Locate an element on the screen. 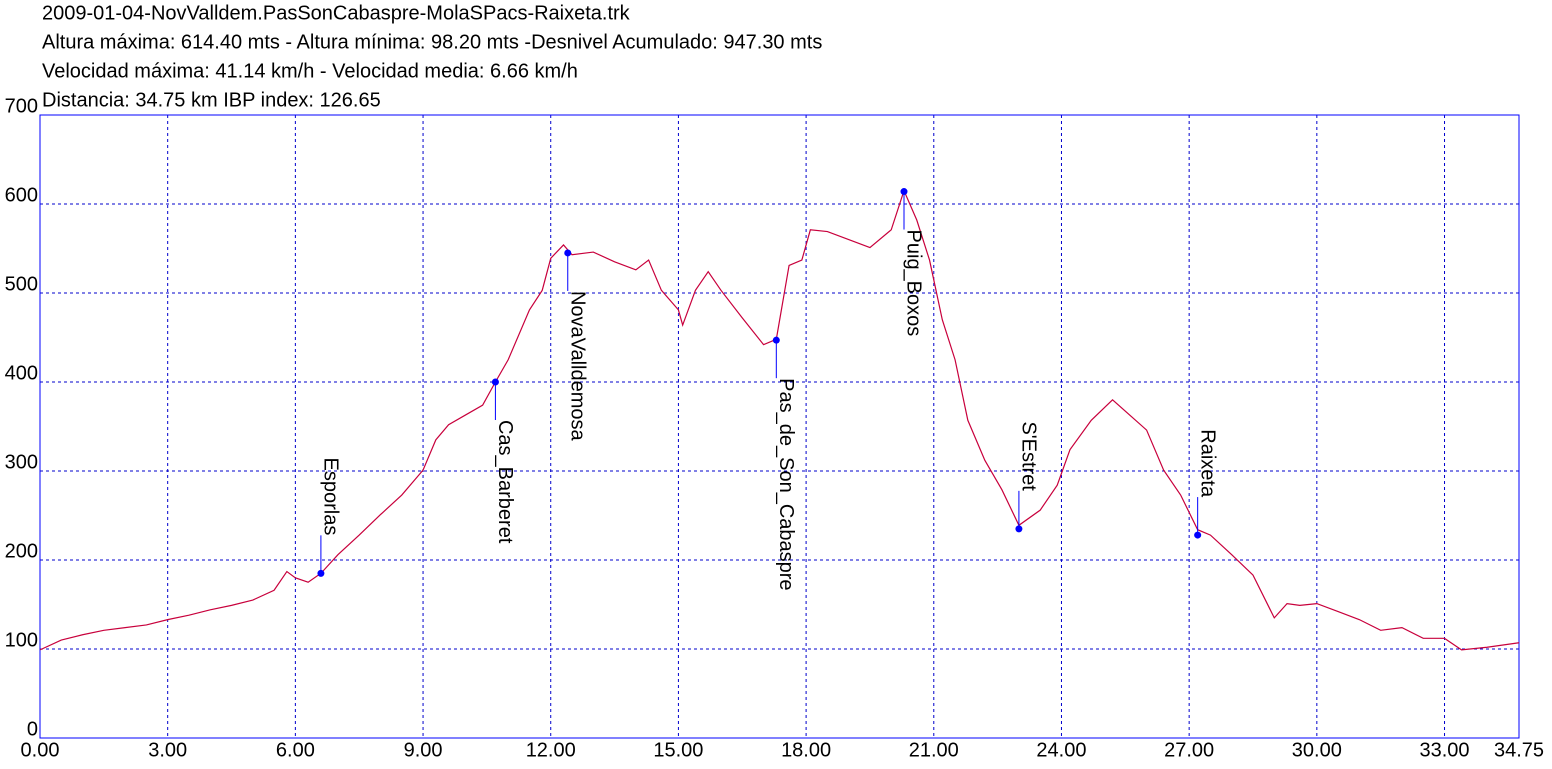 This screenshot has width=1552, height=769. waypoint-label: Puig_Boxos is located at coordinates (914, 283).